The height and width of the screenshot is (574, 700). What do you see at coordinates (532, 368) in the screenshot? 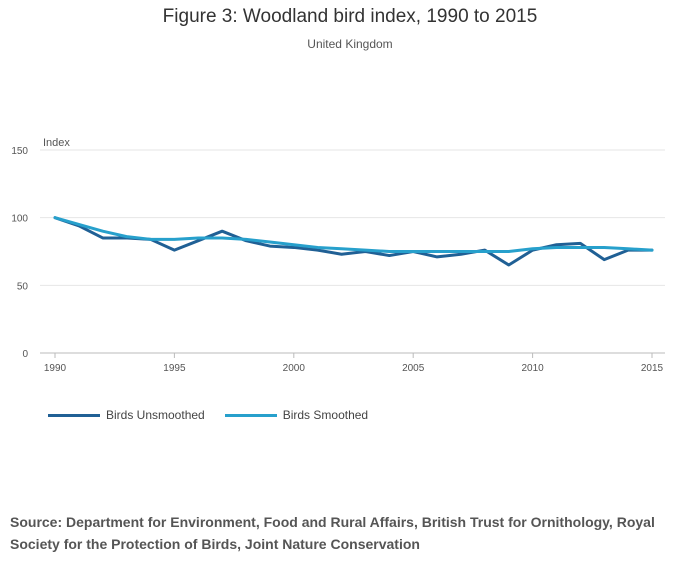
I see `x-tick-label: 2010` at bounding box center [532, 368].